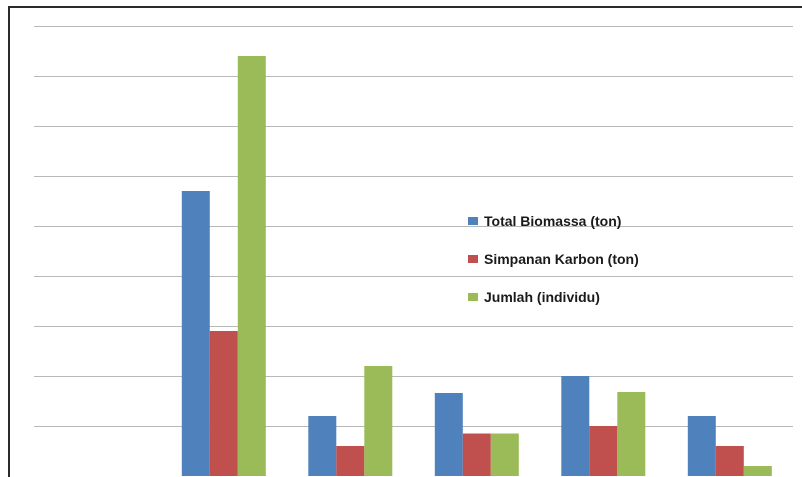  Describe the element at coordinates (561, 259) in the screenshot. I see `legend-label-2: Simpanan Karbon (ton)` at that location.